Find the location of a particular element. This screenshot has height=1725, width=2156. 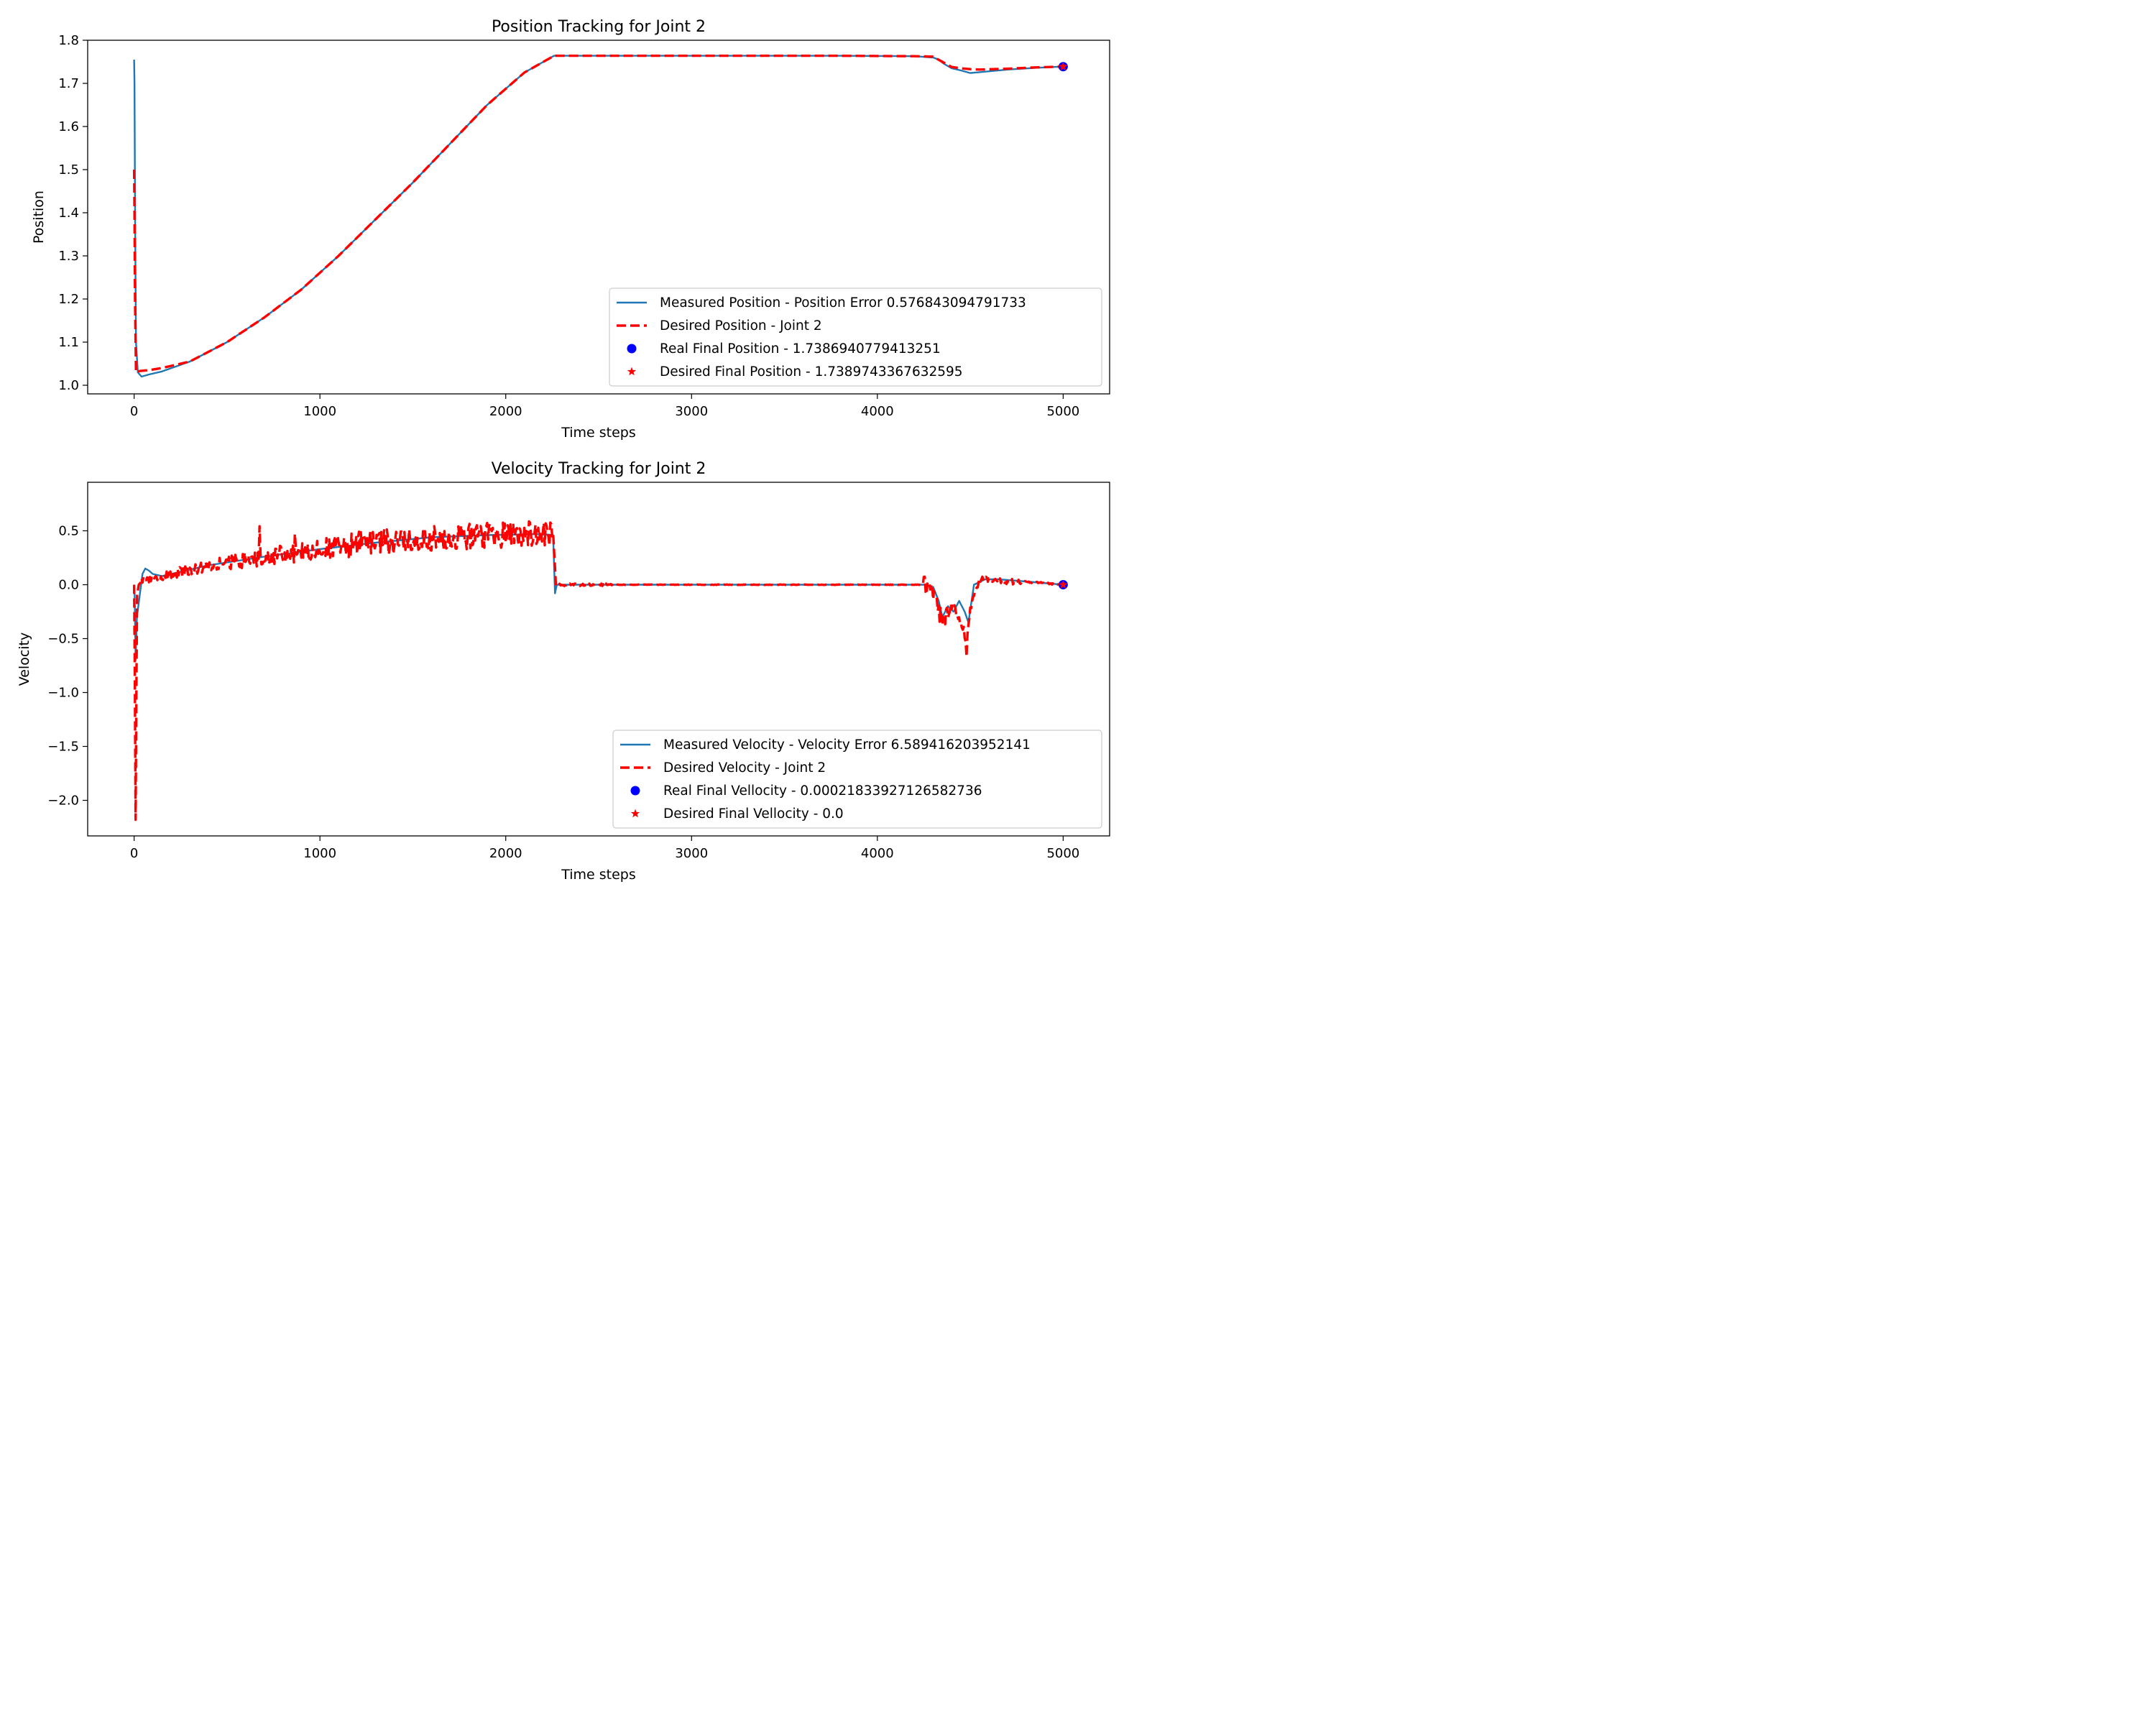

y-tick-label: −1.0 is located at coordinates (63, 693).